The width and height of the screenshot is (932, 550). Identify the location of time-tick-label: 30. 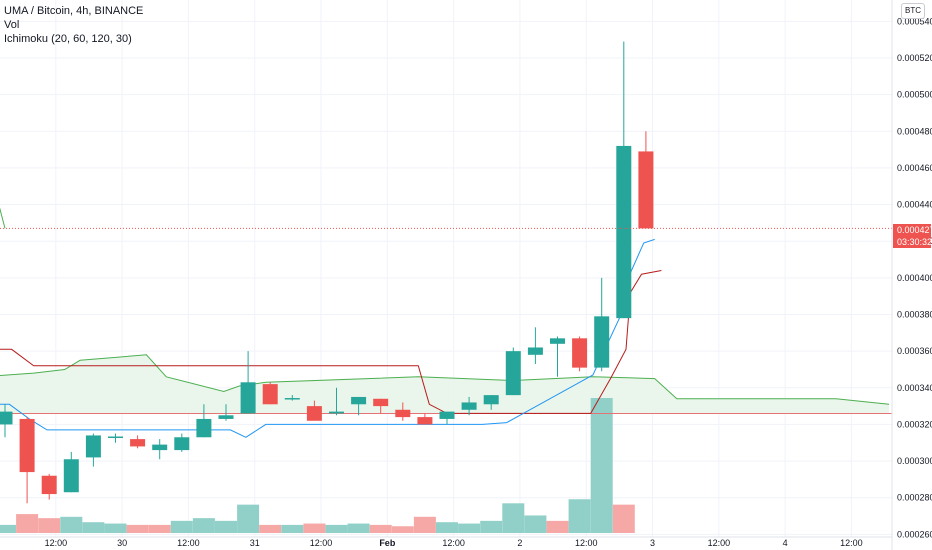
(122, 543).